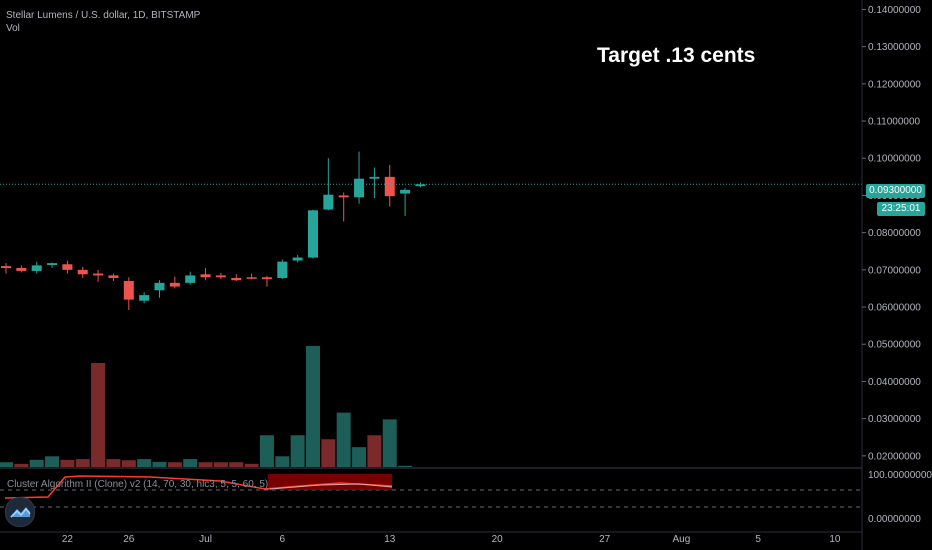 The height and width of the screenshot is (550, 932). What do you see at coordinates (900, 475) in the screenshot?
I see `indicator-axis-label: 100.00000000` at bounding box center [900, 475].